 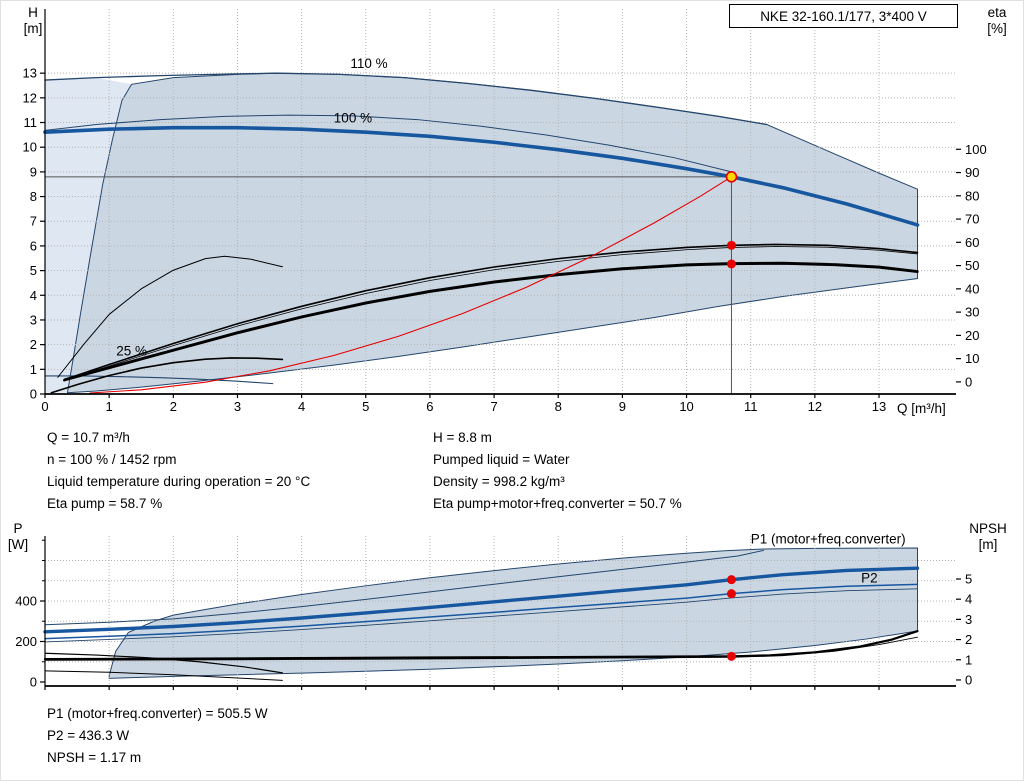 I want to click on svg-text: 70, so click(x=972, y=219).